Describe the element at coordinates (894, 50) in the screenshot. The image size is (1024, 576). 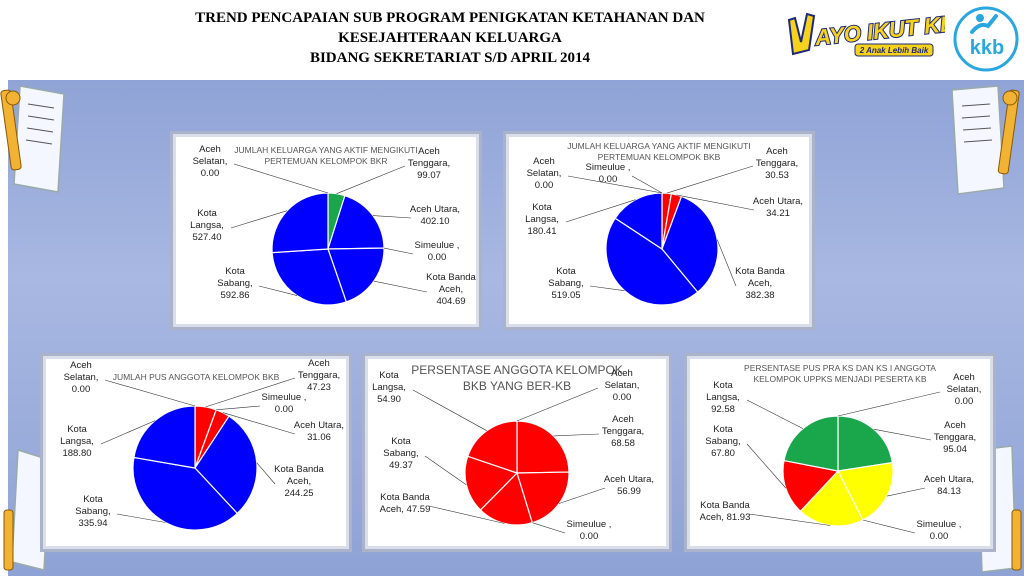
I see `ayo-logo-tagline: 2 Anak Lebih Baik` at that location.